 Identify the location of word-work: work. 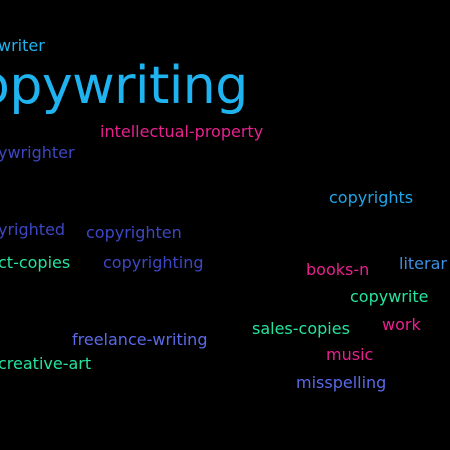
(401, 324).